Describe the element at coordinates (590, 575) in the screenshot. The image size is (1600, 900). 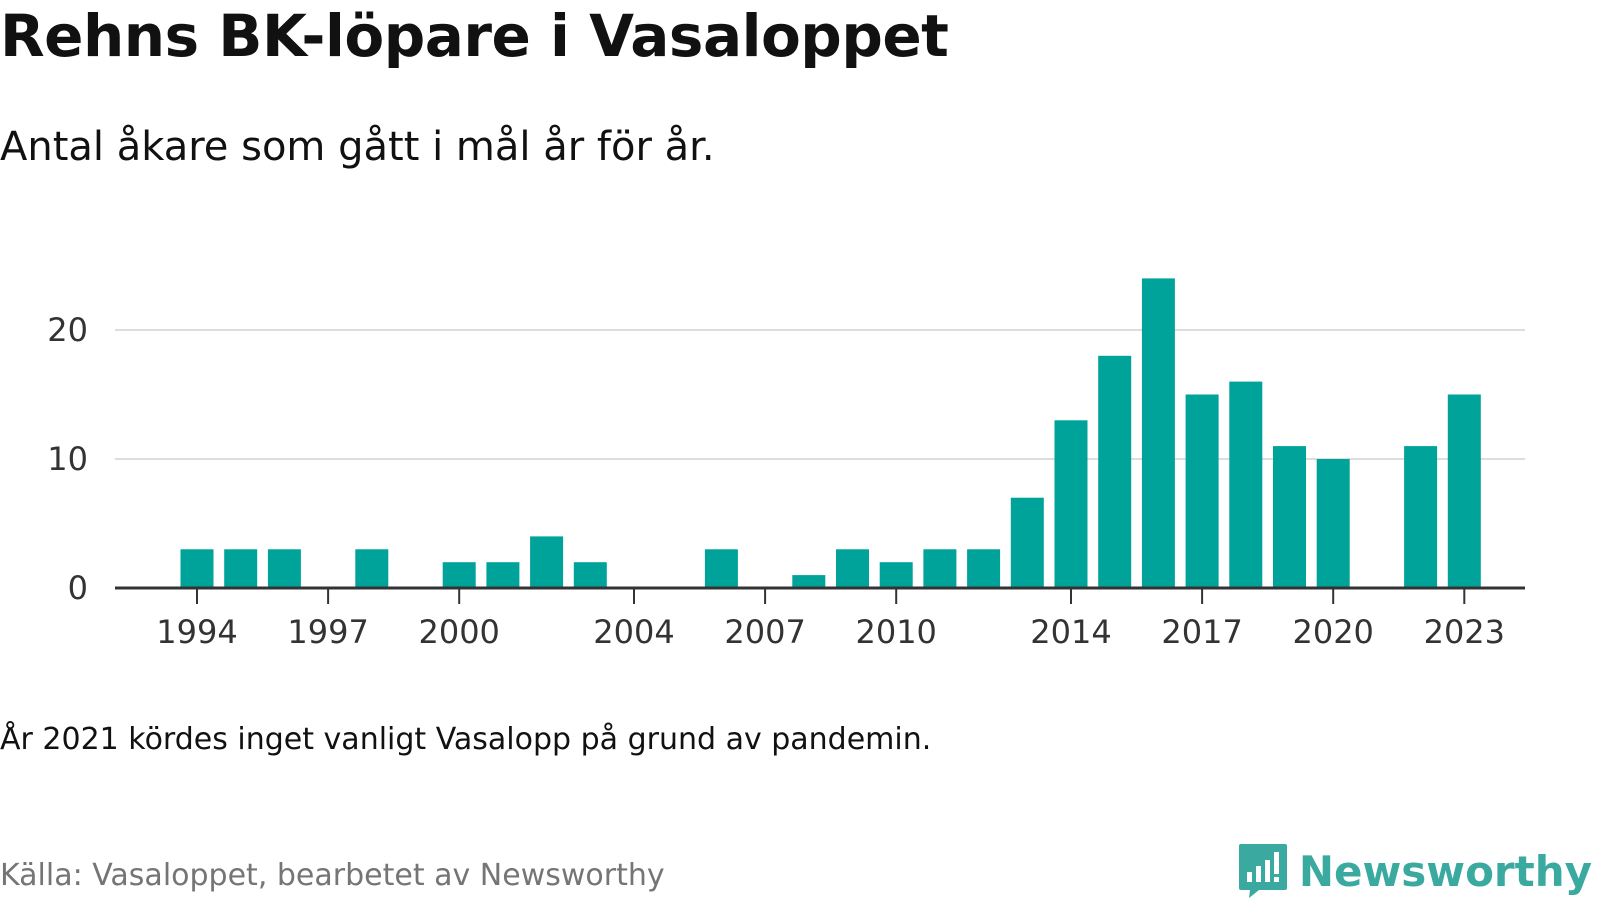
I see `bar-2003` at that location.